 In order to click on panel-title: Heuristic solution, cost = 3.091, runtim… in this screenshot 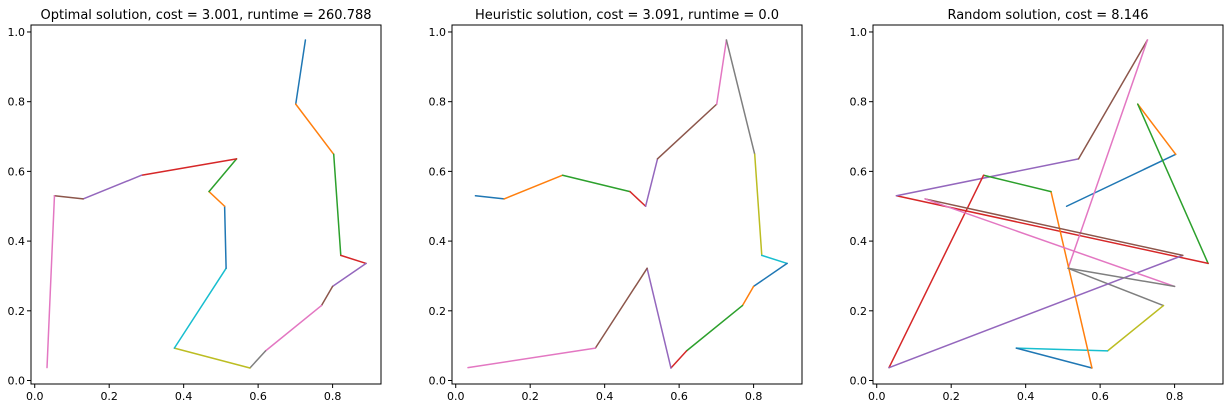, I will do `click(627, 15)`.